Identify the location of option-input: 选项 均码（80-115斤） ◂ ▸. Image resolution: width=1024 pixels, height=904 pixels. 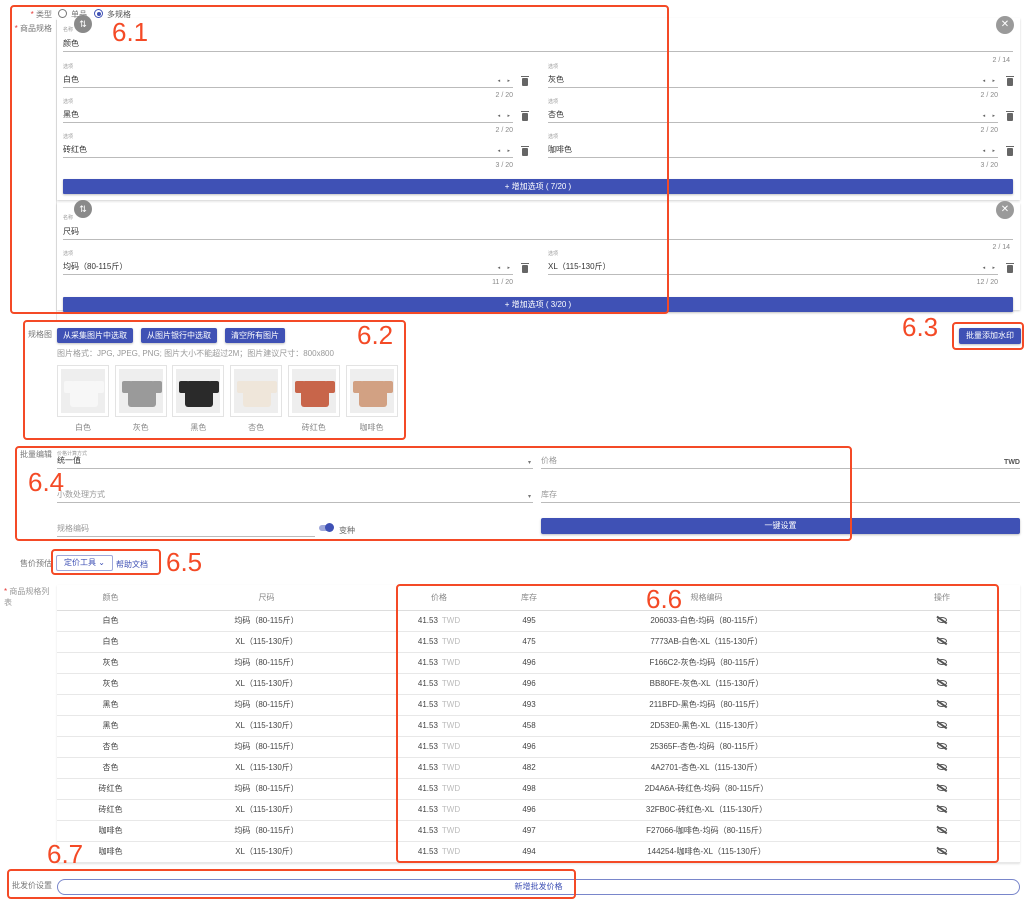
(288, 263).